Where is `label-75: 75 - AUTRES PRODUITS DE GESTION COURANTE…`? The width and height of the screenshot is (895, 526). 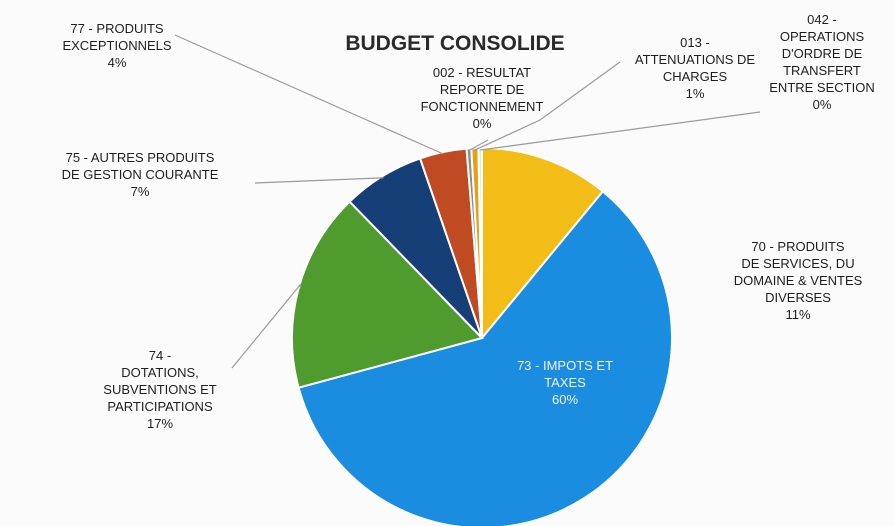
label-75: 75 - AUTRES PRODUITS DE GESTION COURANTE… is located at coordinates (140, 174).